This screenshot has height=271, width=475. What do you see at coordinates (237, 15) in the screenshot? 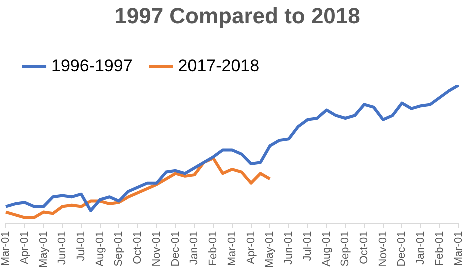
I see `chart-title: 1997 Compared to 2018` at bounding box center [237, 15].